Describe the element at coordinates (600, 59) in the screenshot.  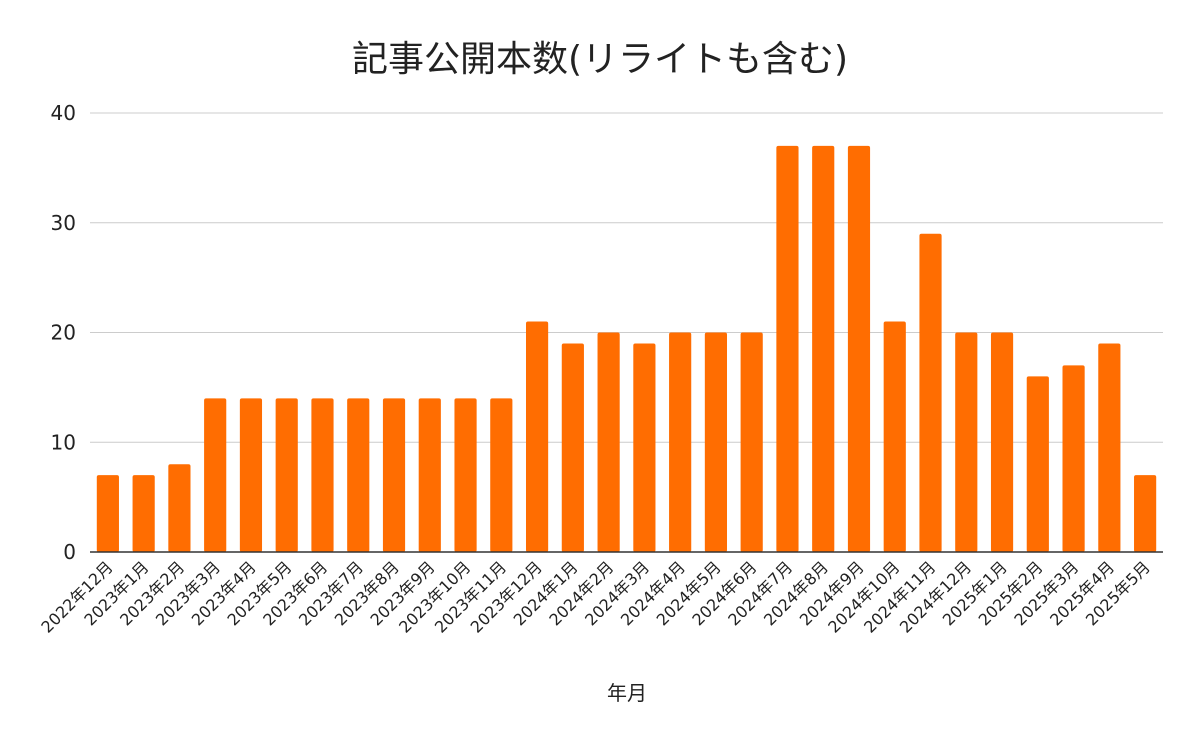
I see `chart-title: 記事公開本数(リライトも含む)` at that location.